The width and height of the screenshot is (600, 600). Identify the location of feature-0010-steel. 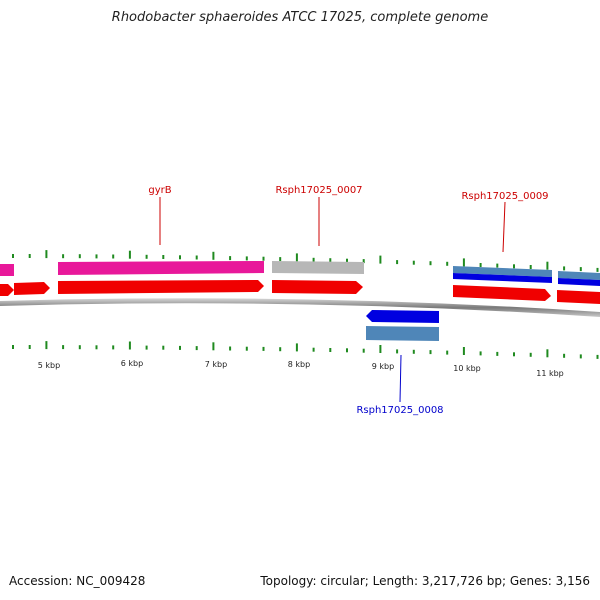
(579, 275).